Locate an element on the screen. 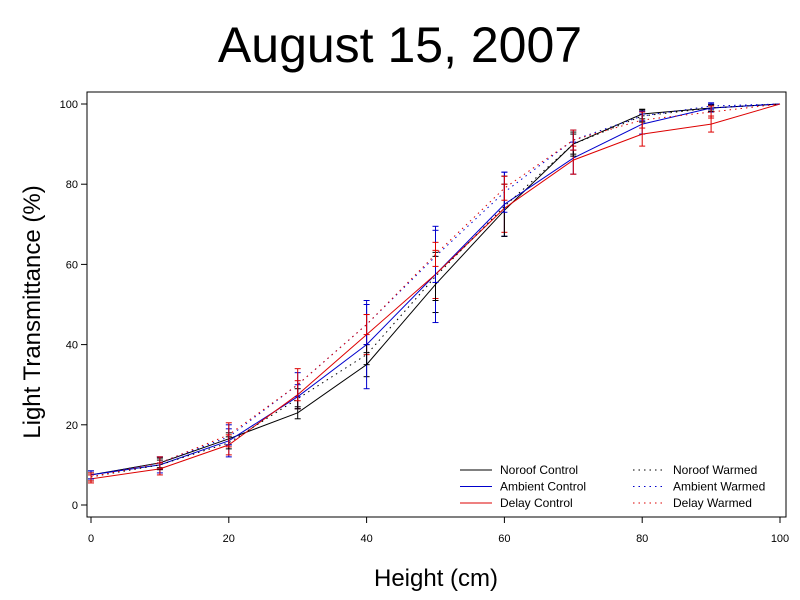 The width and height of the screenshot is (800, 600). legend-label: Delay Control is located at coordinates (536, 503).